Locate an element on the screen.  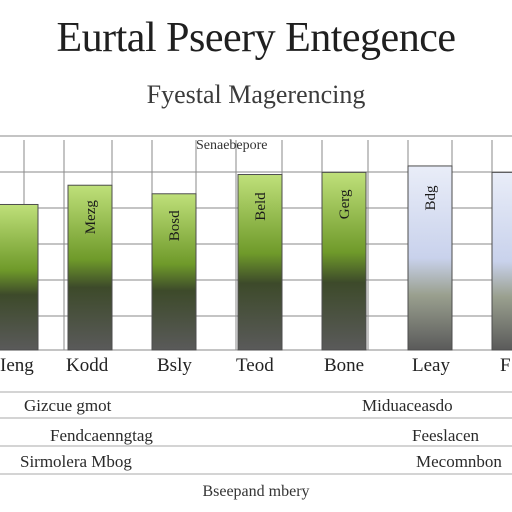
category-label-6: Leay is located at coordinates (431, 365).